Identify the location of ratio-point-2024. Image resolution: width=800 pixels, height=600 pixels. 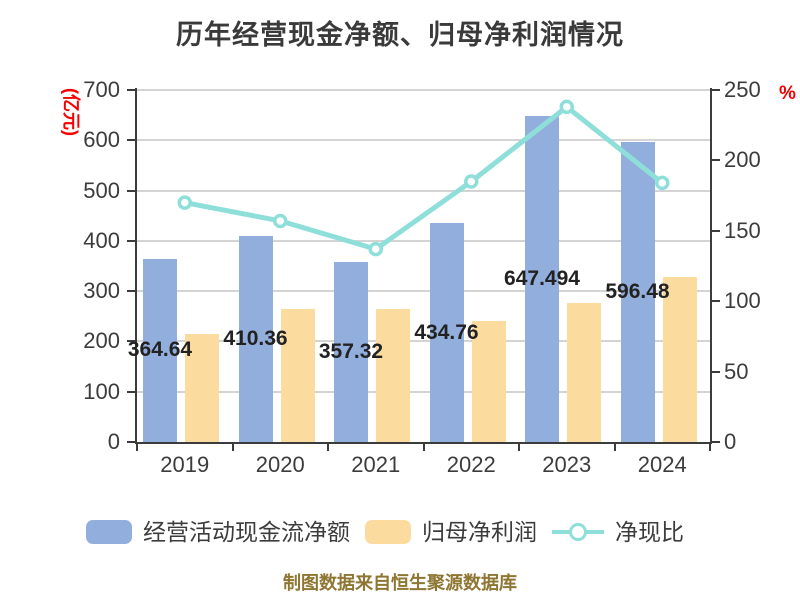
(662, 183).